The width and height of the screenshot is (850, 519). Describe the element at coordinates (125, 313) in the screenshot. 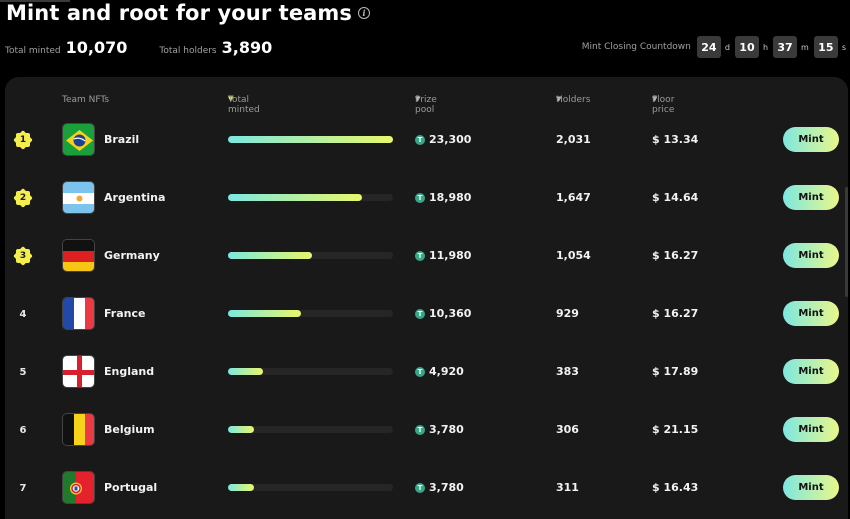

I see `team-name: France` at that location.